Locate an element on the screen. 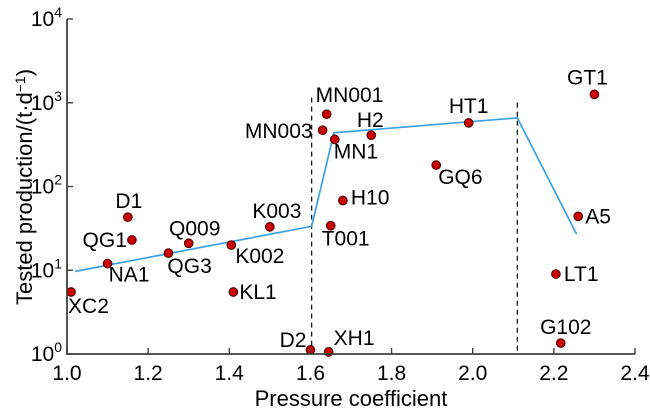 The height and width of the screenshot is (412, 650). data-point-kl1 is located at coordinates (233, 292).